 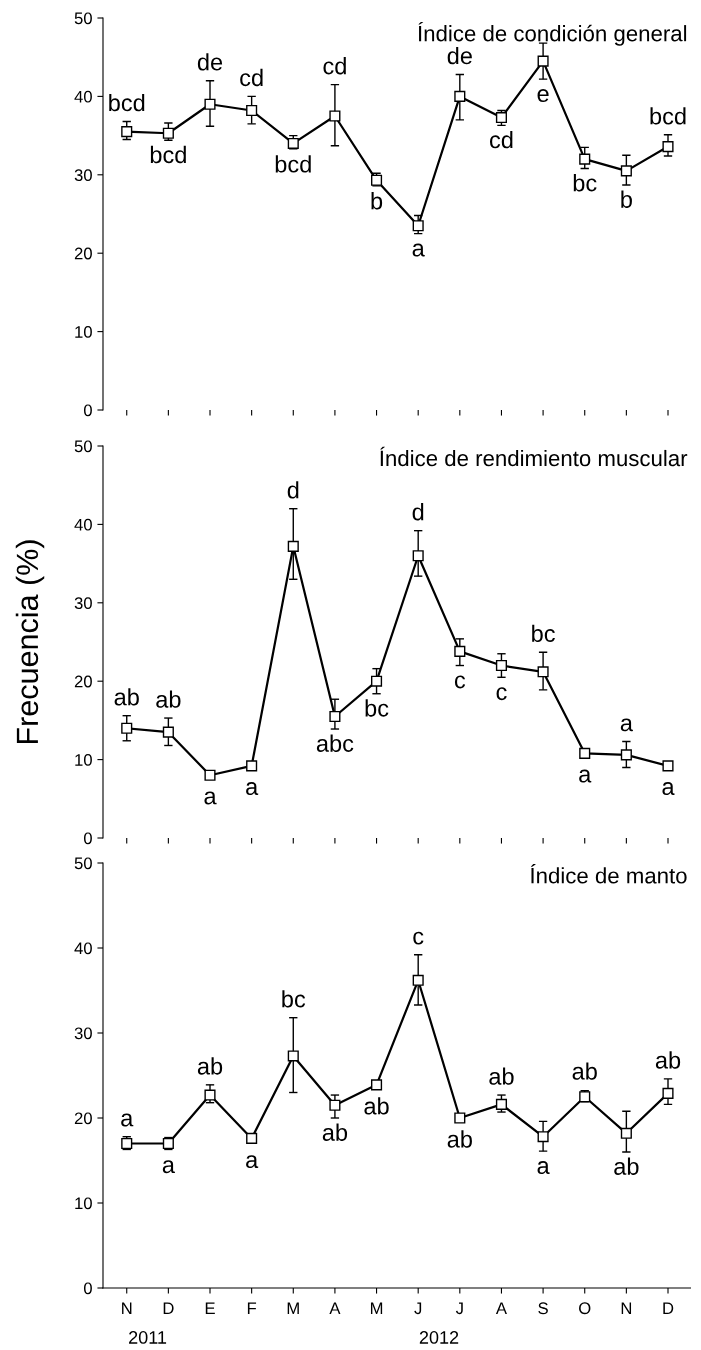 What do you see at coordinates (30, 642) in the screenshot?
I see `y-axis-title: Frecuencia (%)` at bounding box center [30, 642].